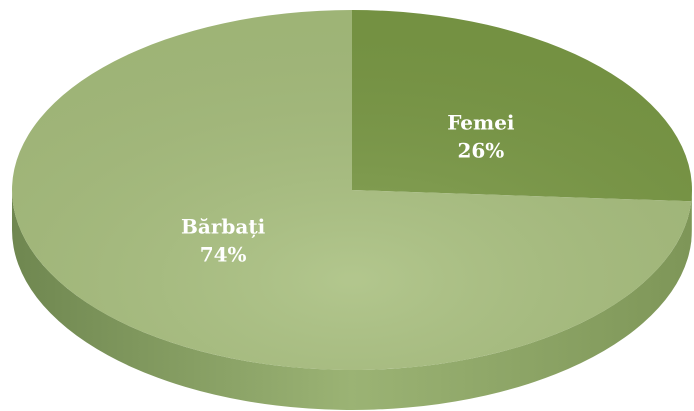 The height and width of the screenshot is (411, 694). Describe the element at coordinates (223, 226) in the screenshot. I see `slice-label: Bărbați` at that location.